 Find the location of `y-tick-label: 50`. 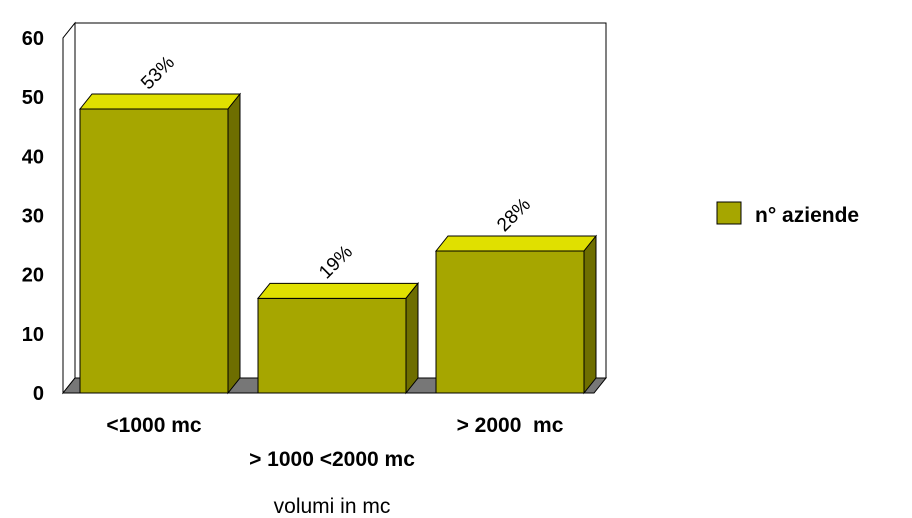

y-tick-label: 50 is located at coordinates (33, 98).